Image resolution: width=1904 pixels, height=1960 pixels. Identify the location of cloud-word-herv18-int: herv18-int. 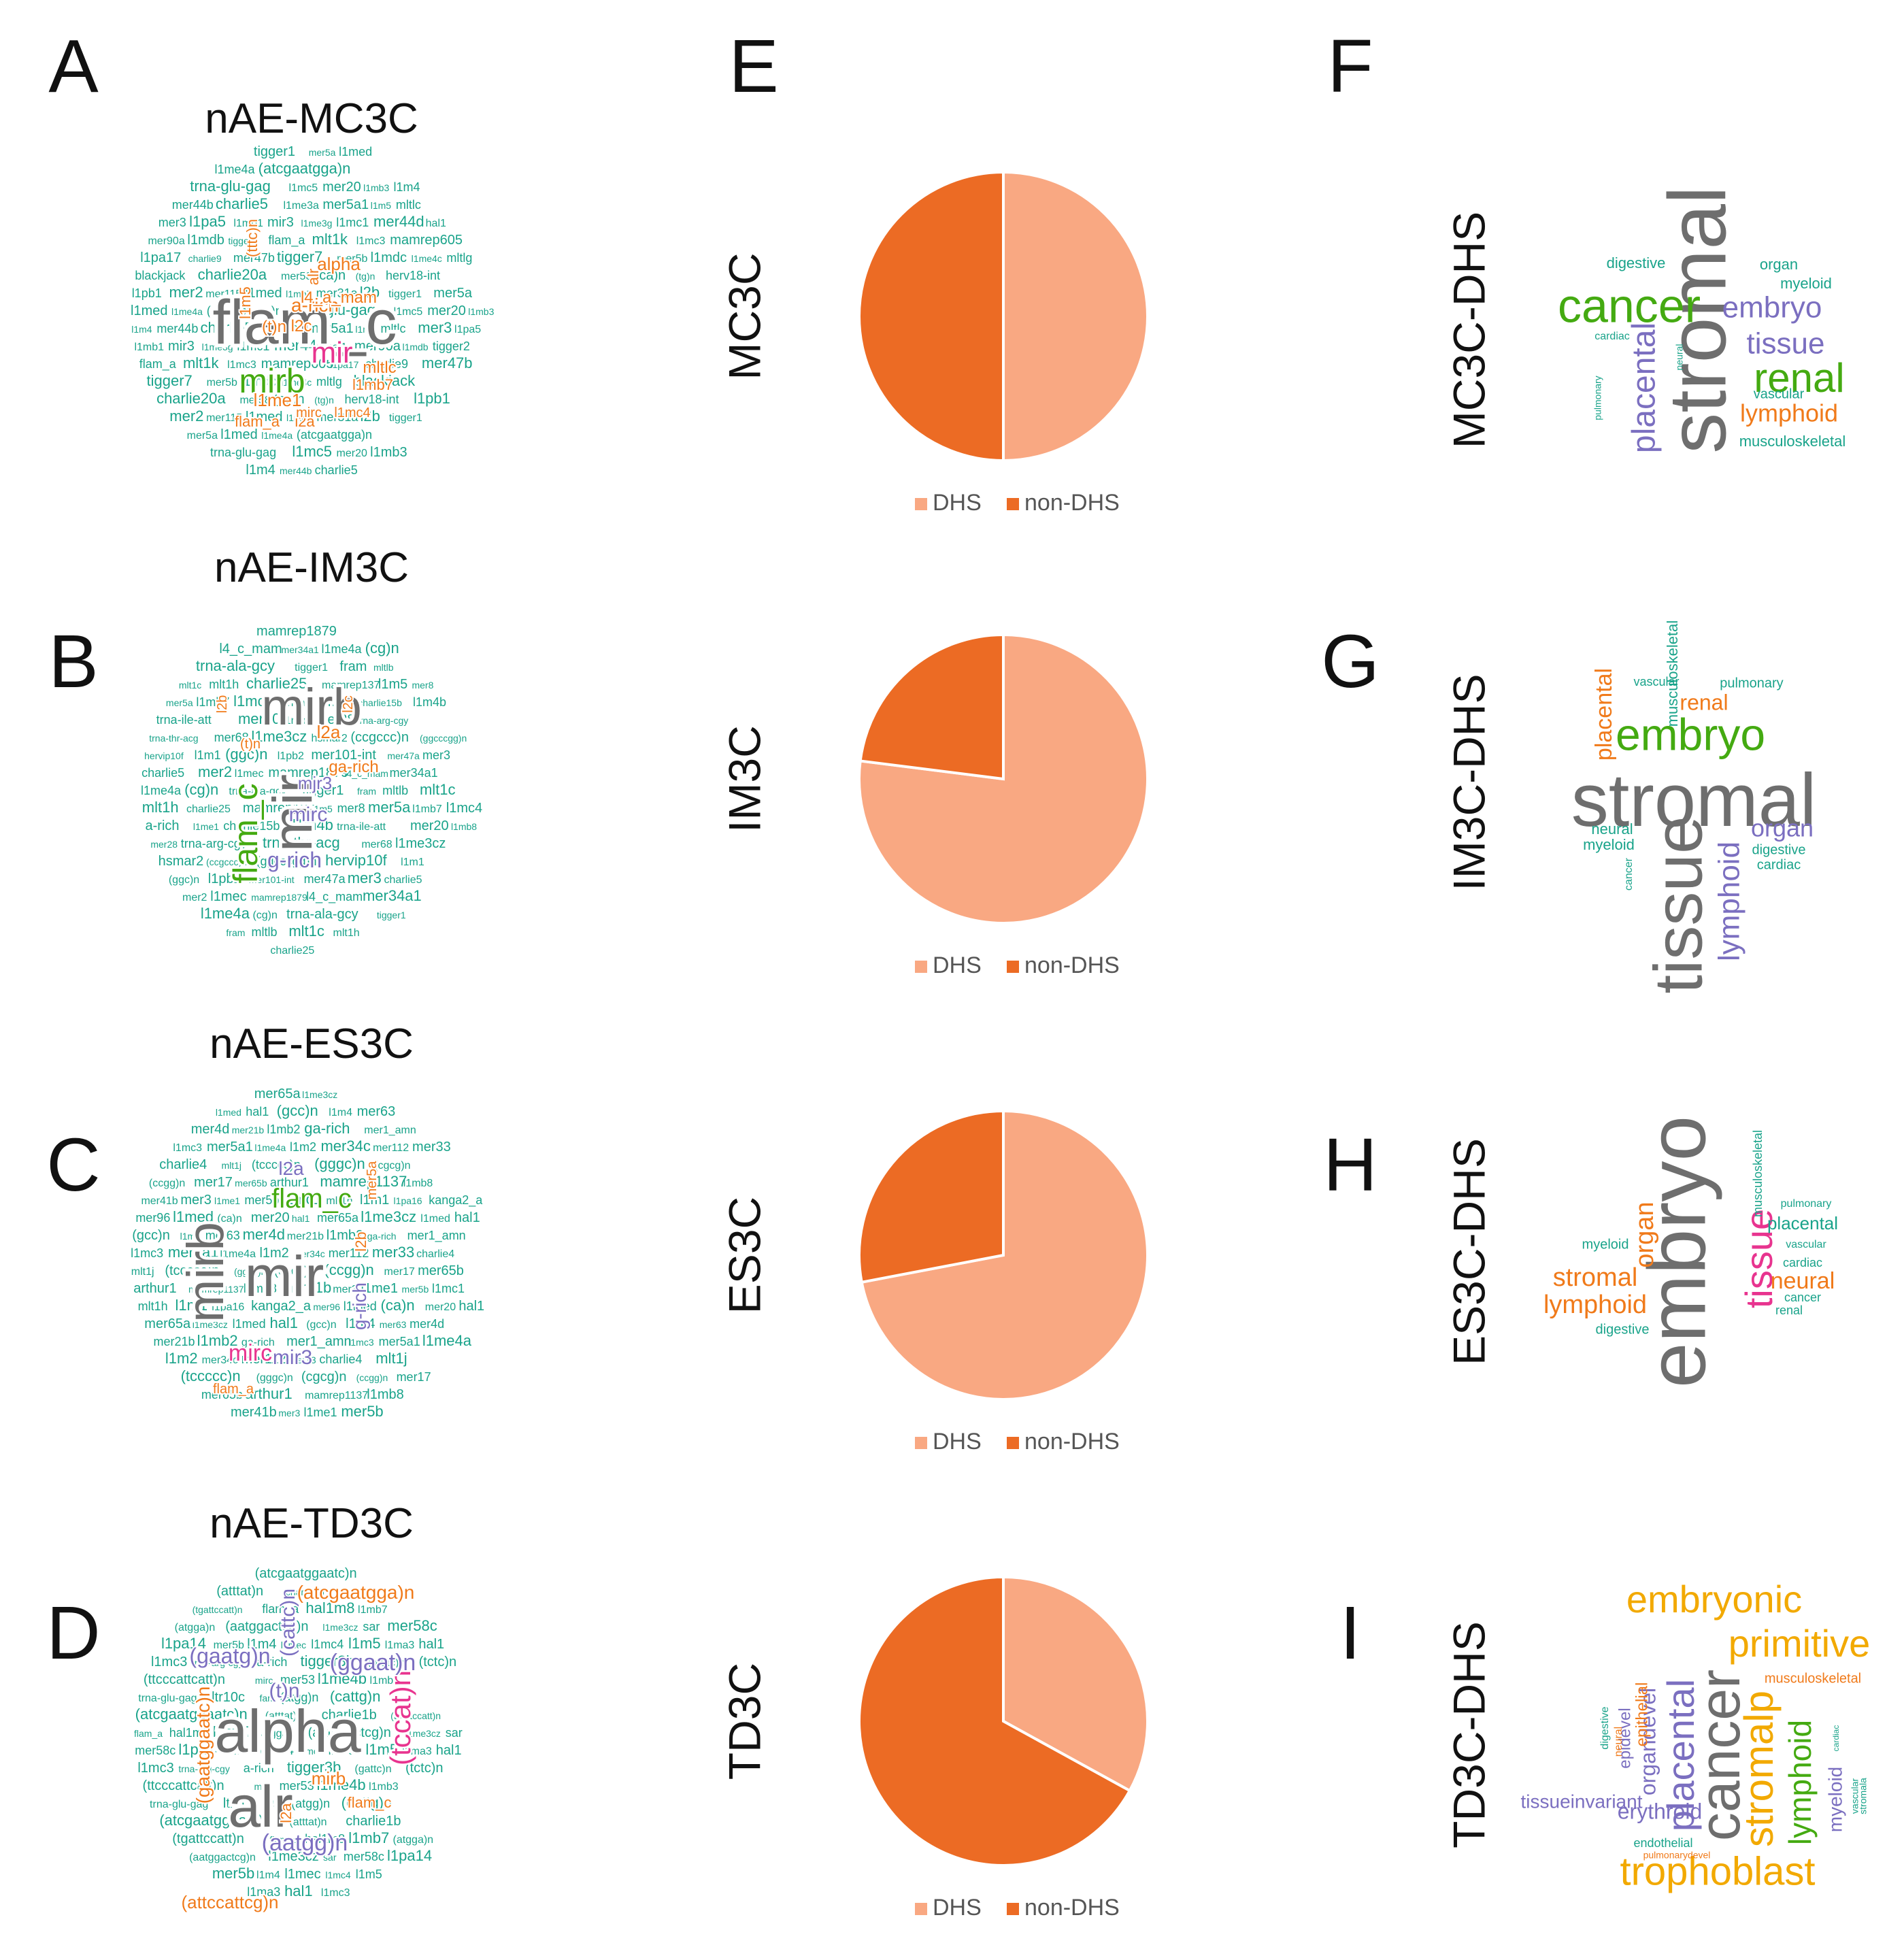
(371, 399).